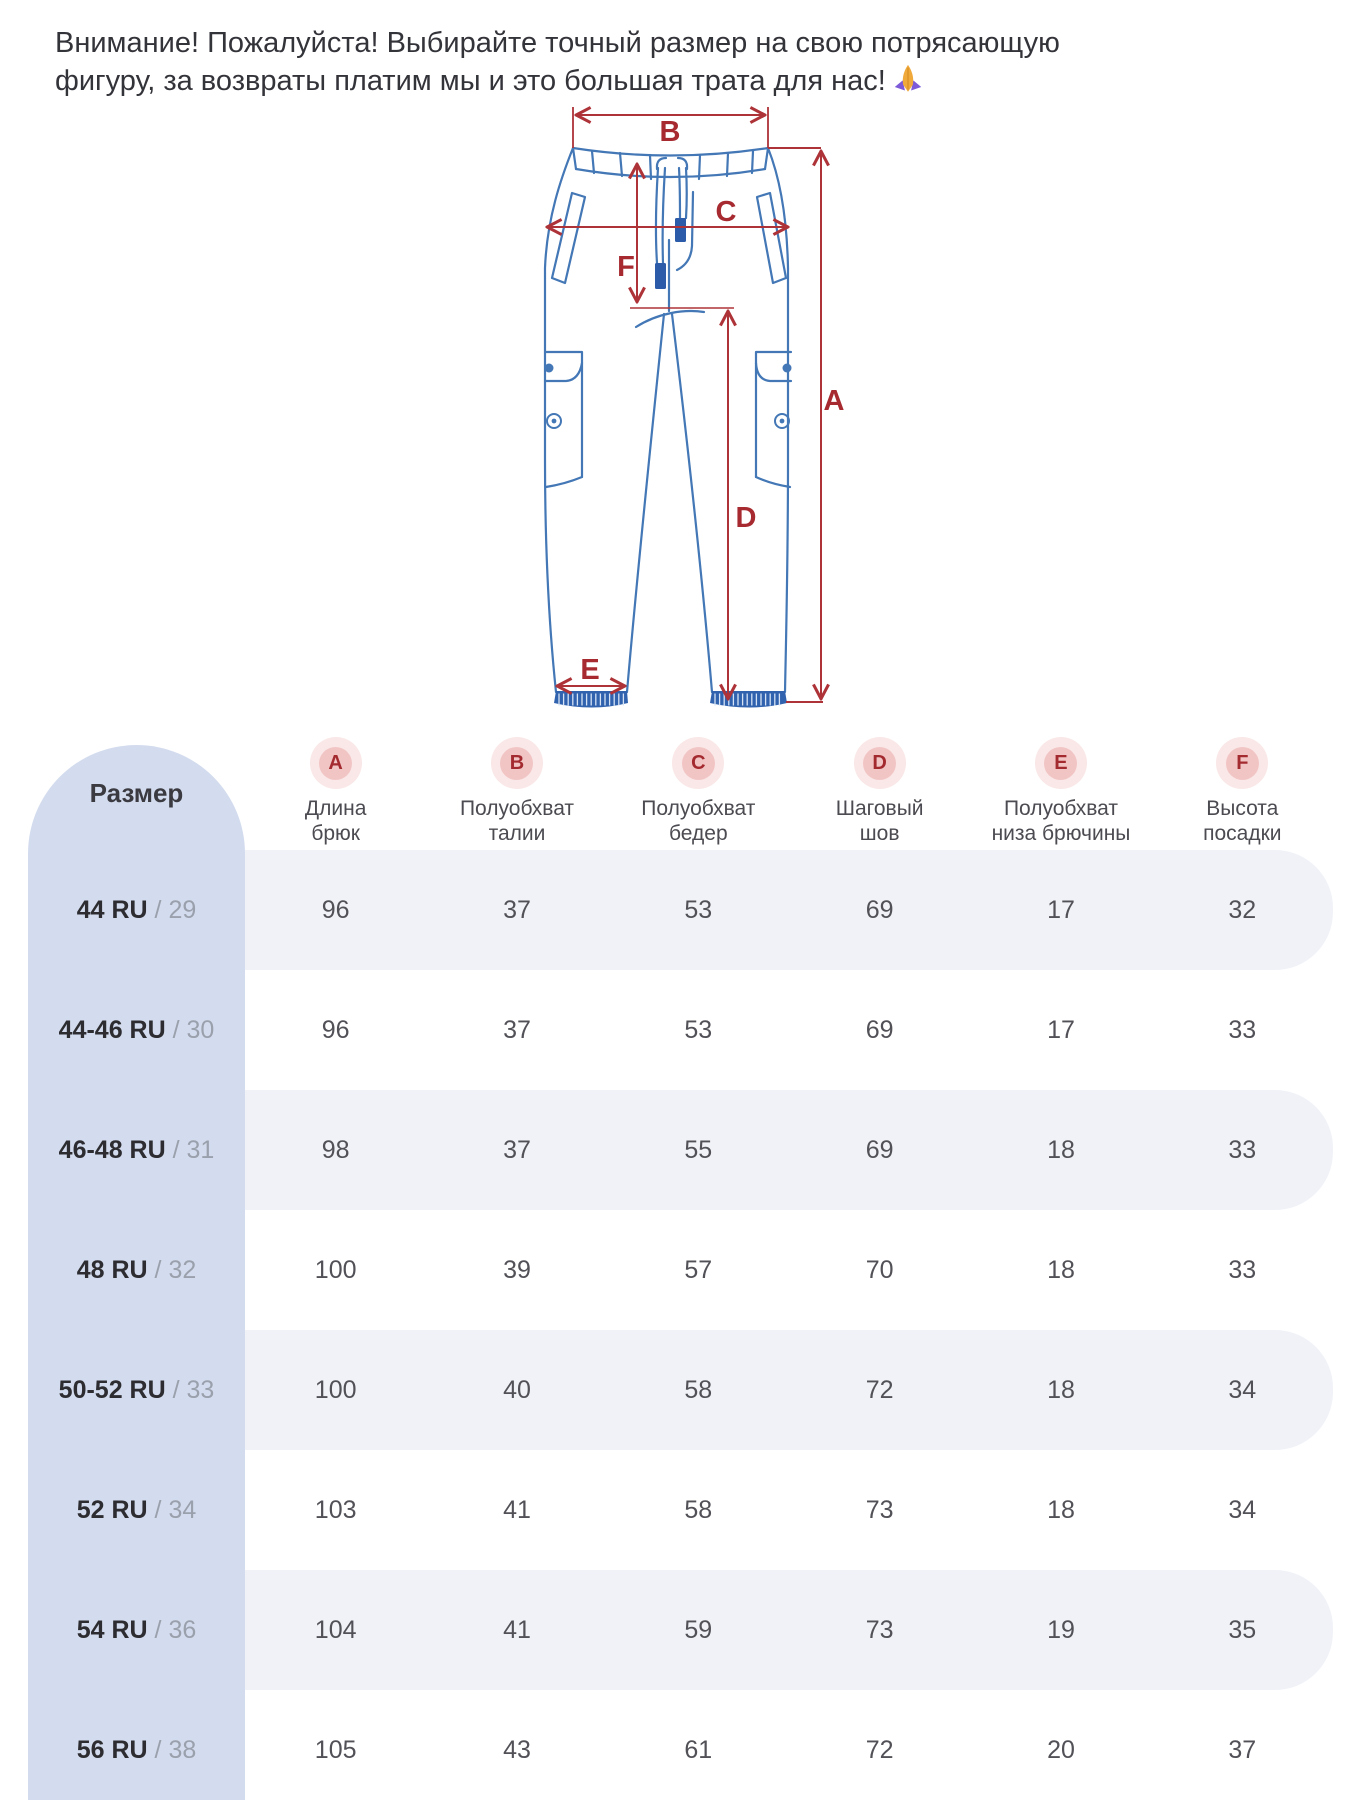 This screenshot has width=1350, height=1800. Describe the element at coordinates (698, 833) in the screenshot. I see `column-label-line2: бедер` at that location.